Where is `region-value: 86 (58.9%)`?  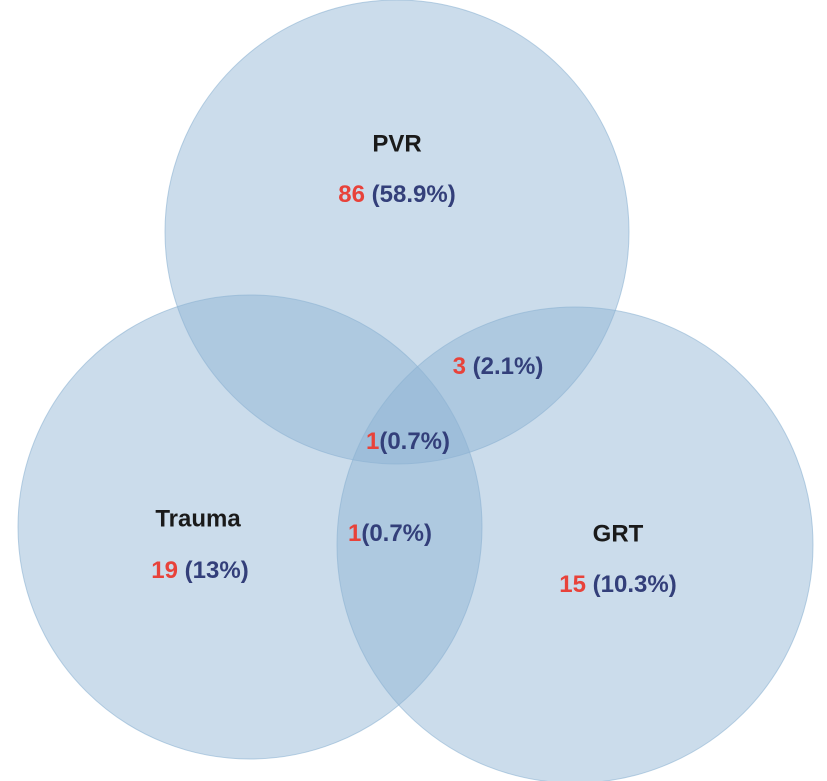
region-value: 86 (58.9%) is located at coordinates (396, 194).